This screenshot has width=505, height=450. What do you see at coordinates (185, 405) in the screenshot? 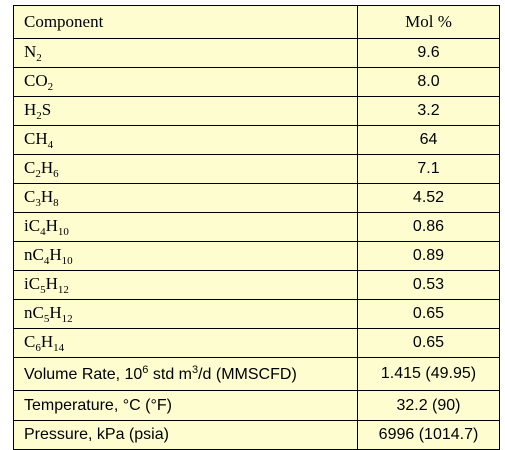
I see `component-cell: Temperature, °C (°F)` at bounding box center [185, 405].